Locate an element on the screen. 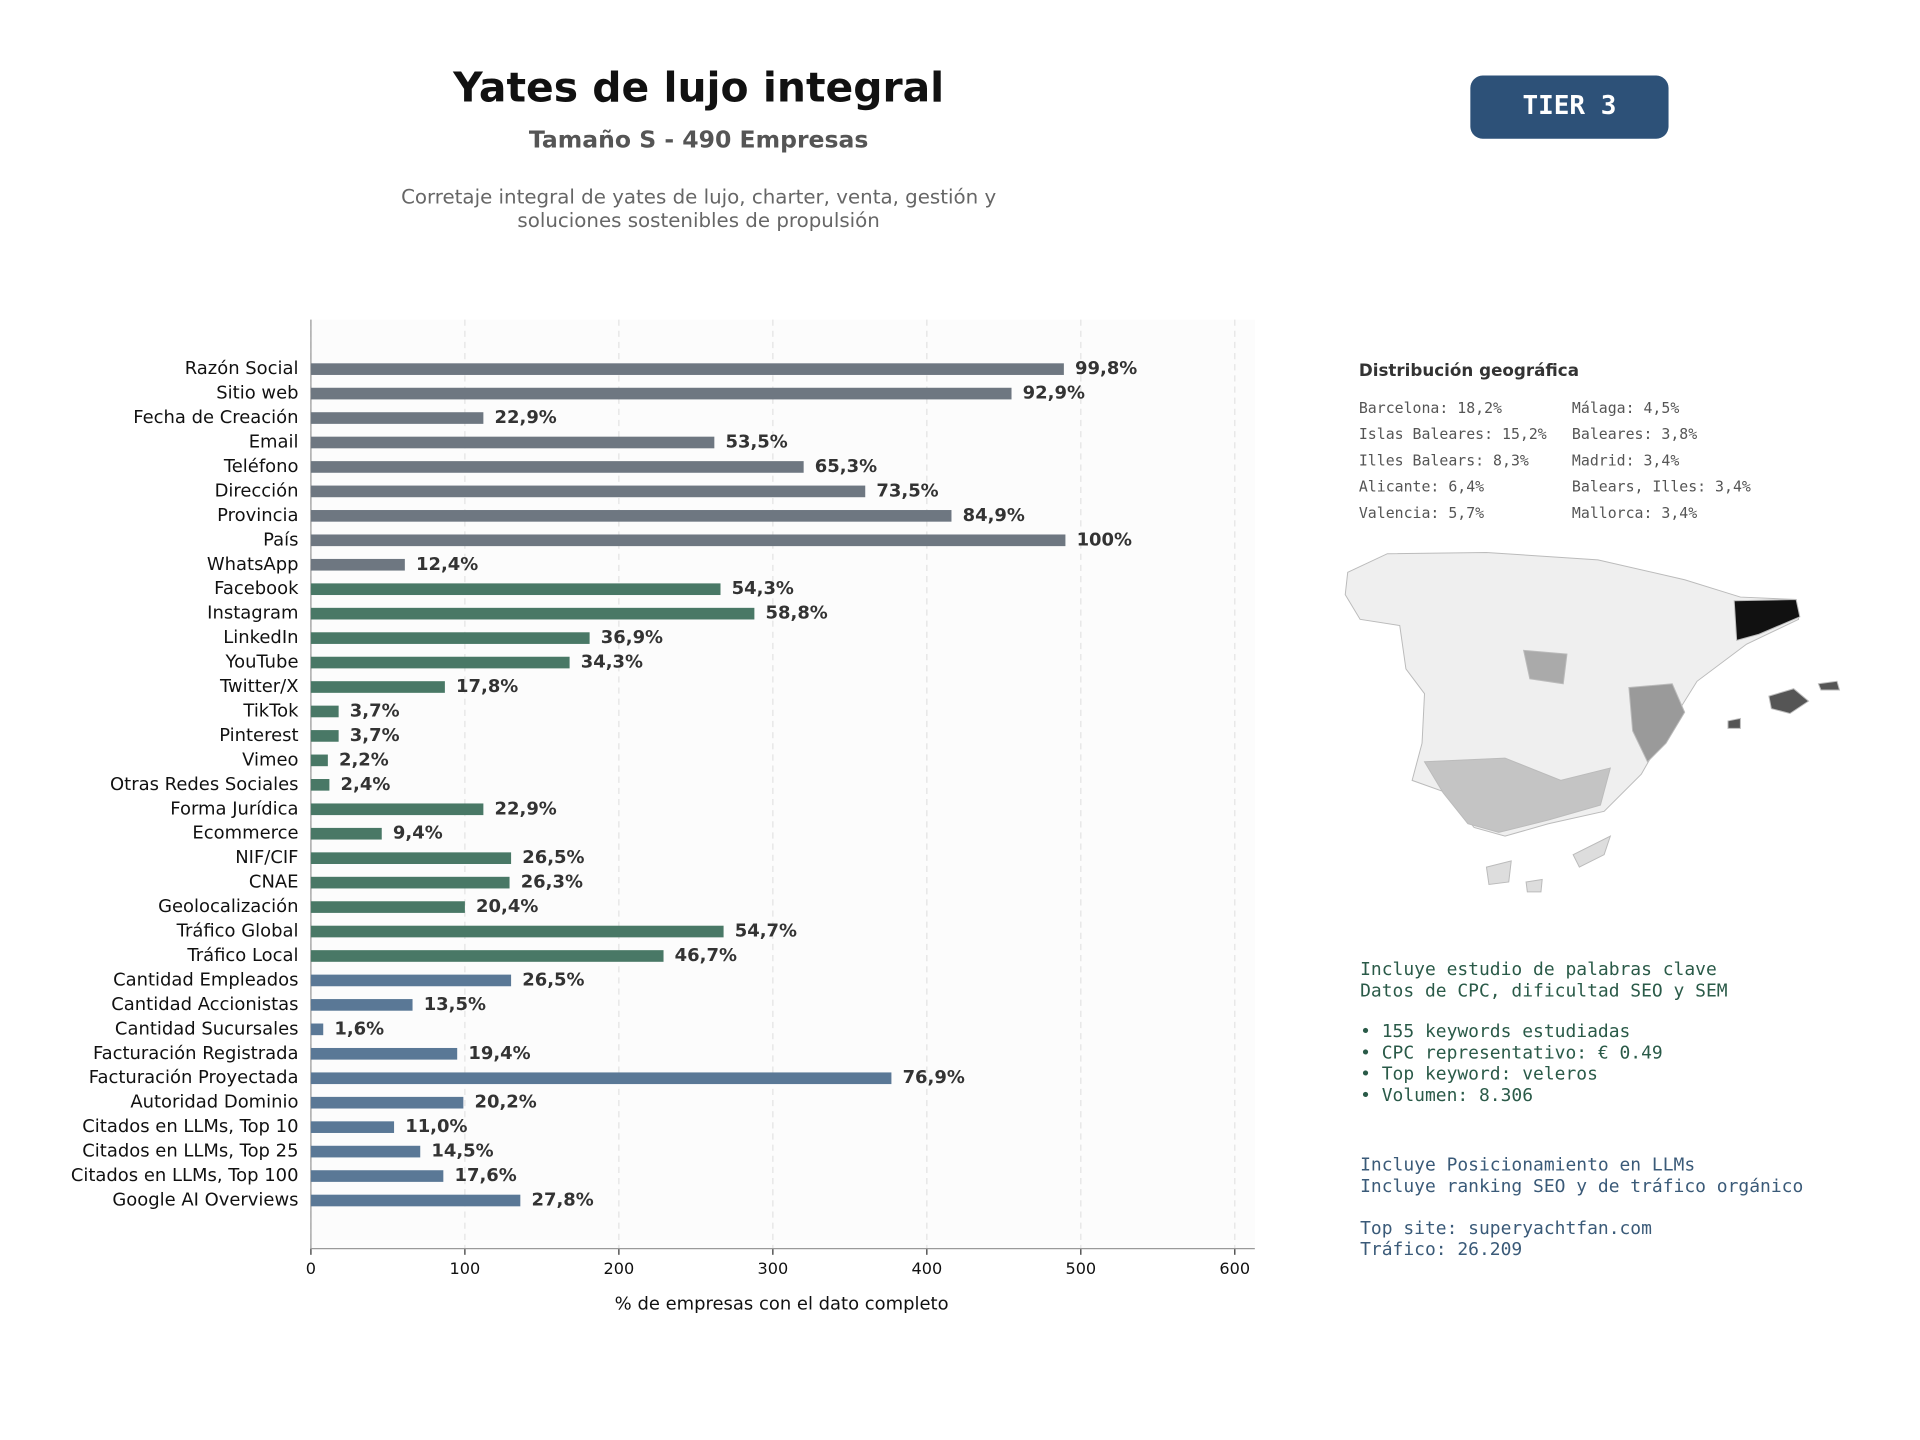  y-tick-label: Facturación Proyectada is located at coordinates (194, 1077).